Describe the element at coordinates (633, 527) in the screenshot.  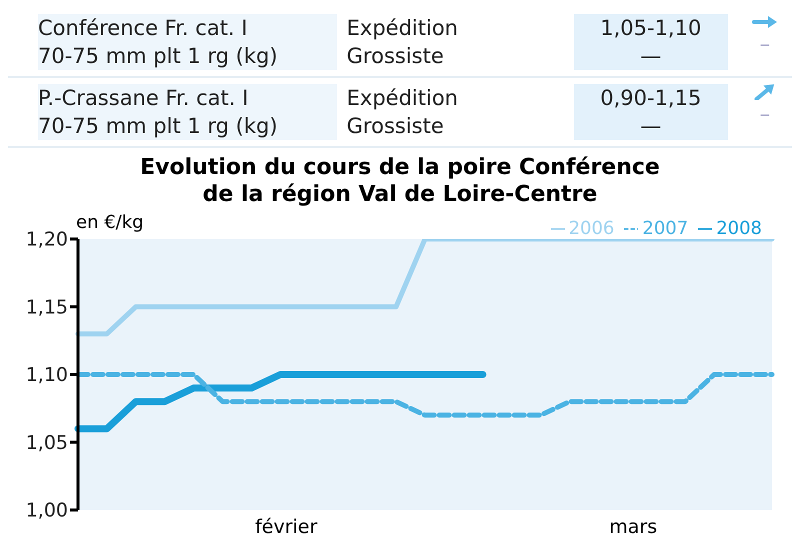
I see `text: mars` at that location.